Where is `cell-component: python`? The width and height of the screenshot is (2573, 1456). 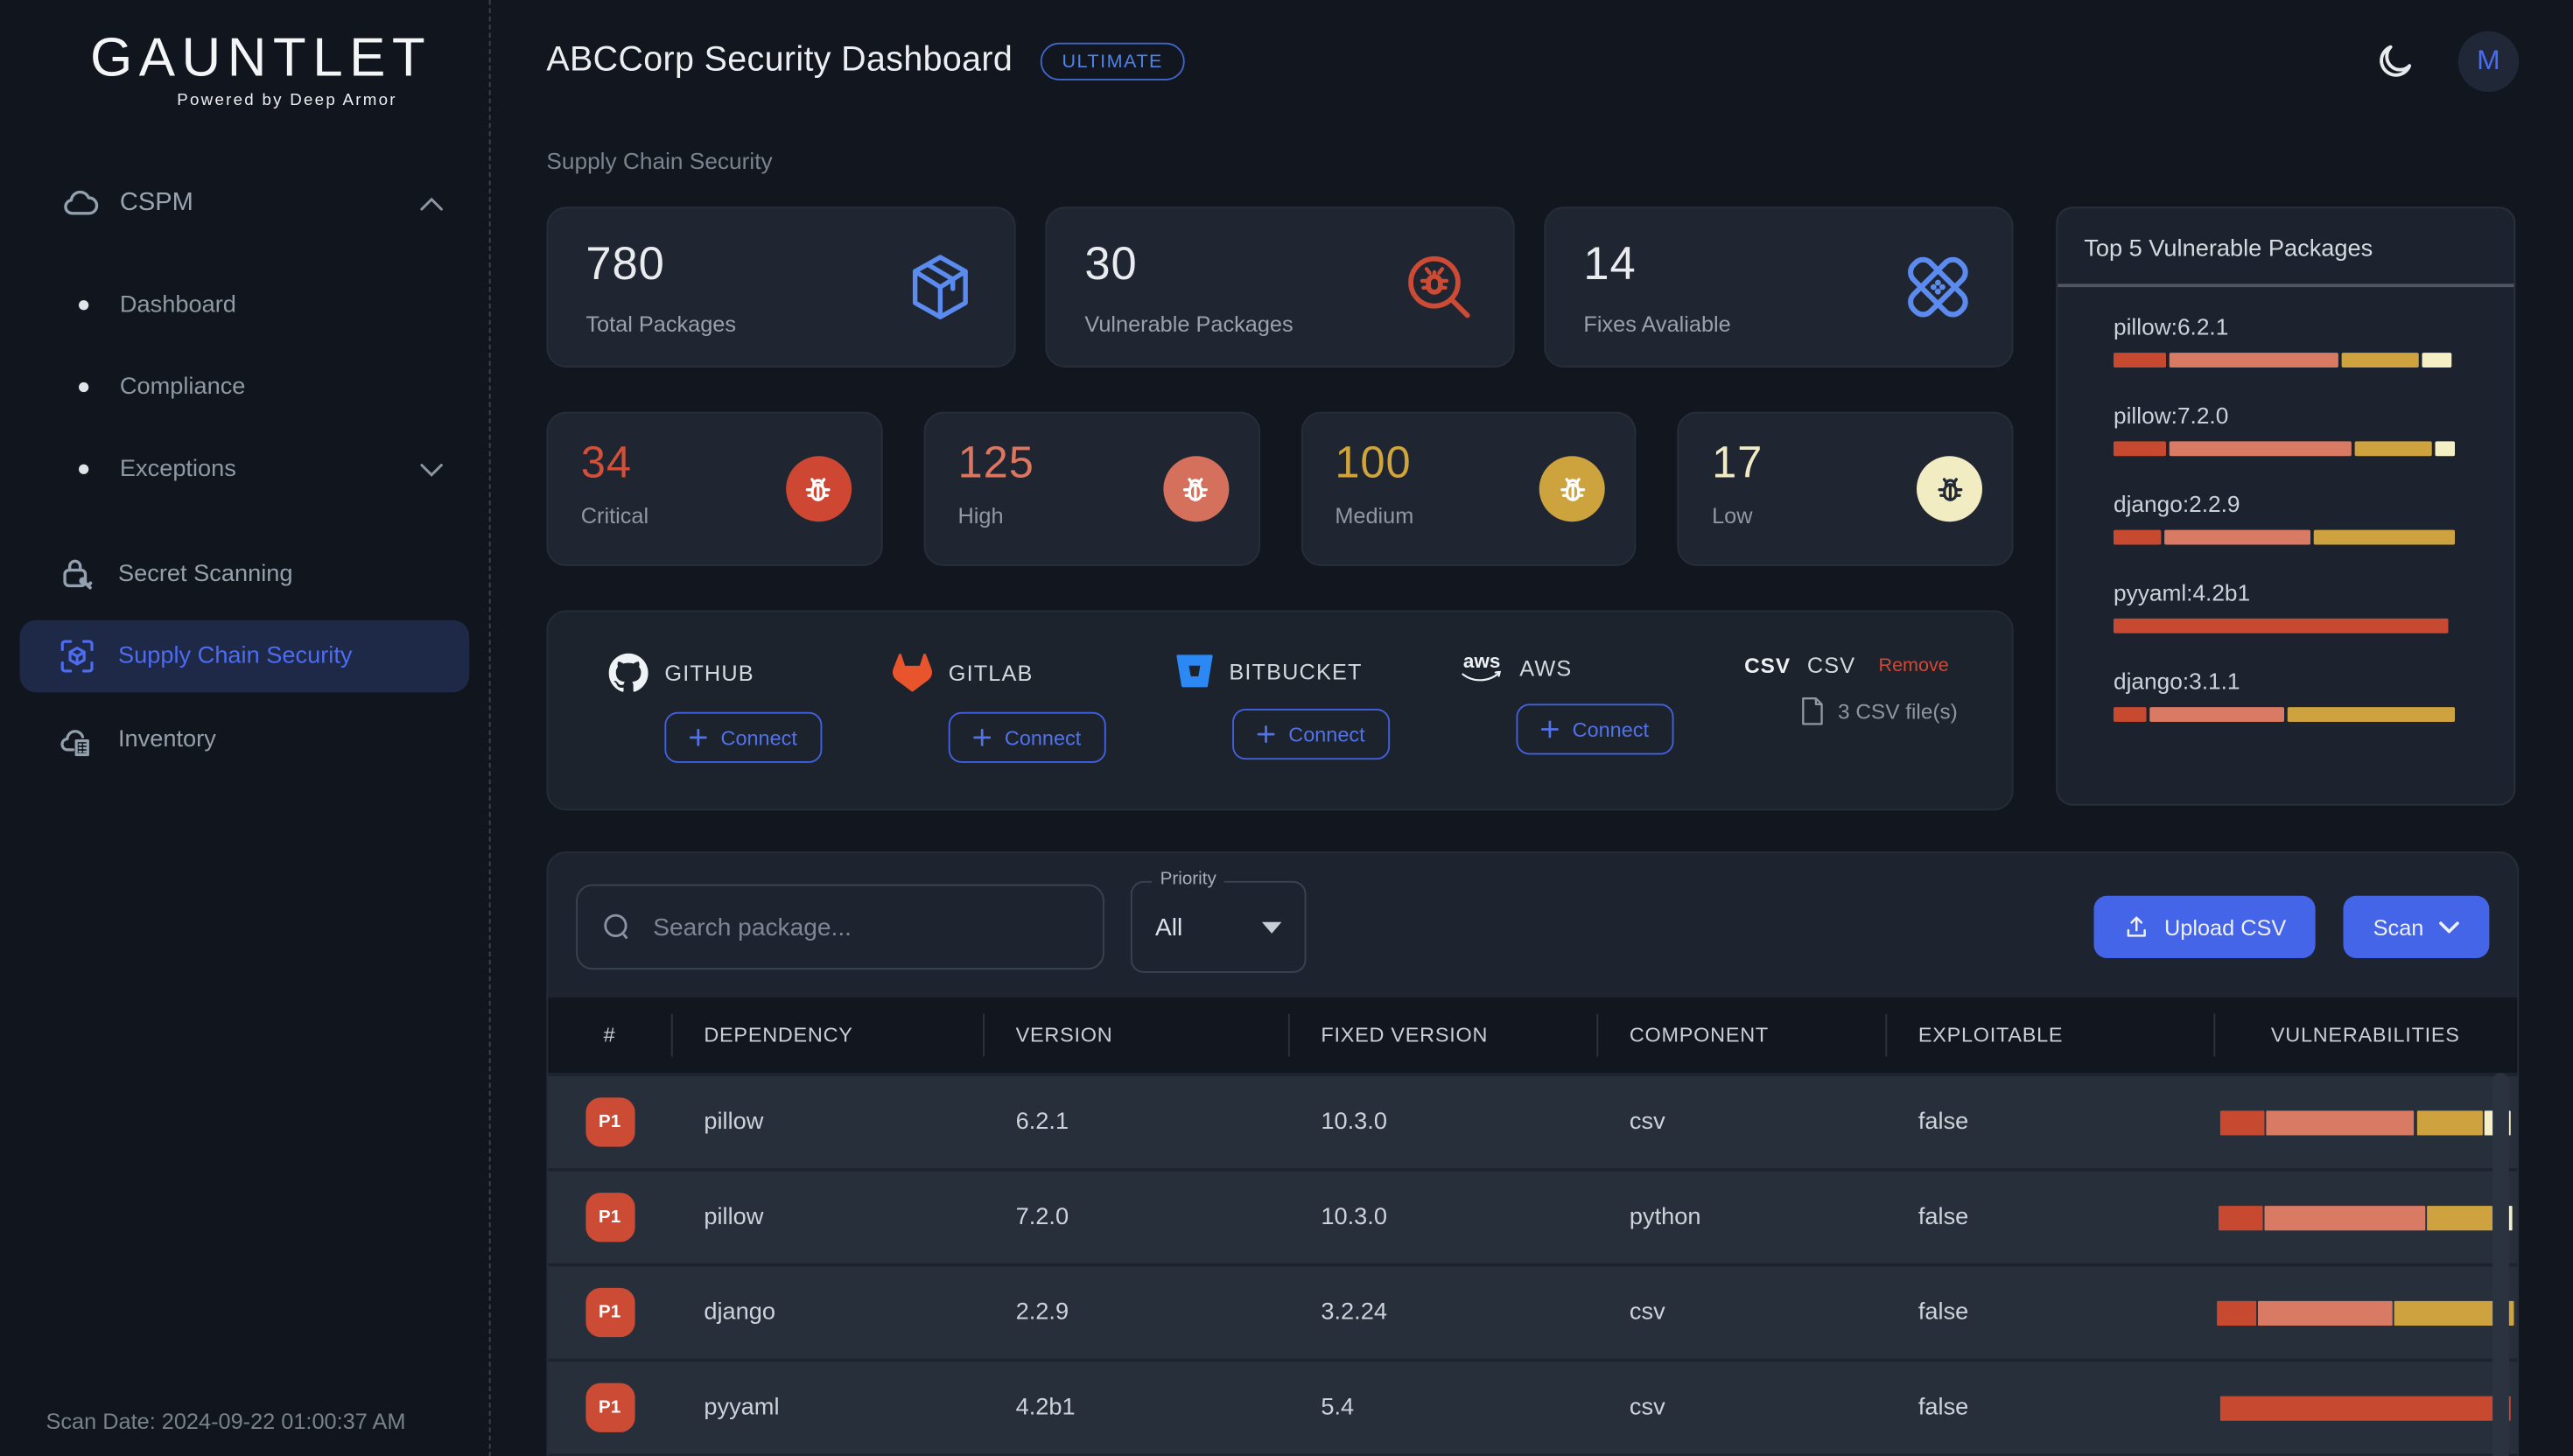
cell-component: python is located at coordinates (1665, 1217).